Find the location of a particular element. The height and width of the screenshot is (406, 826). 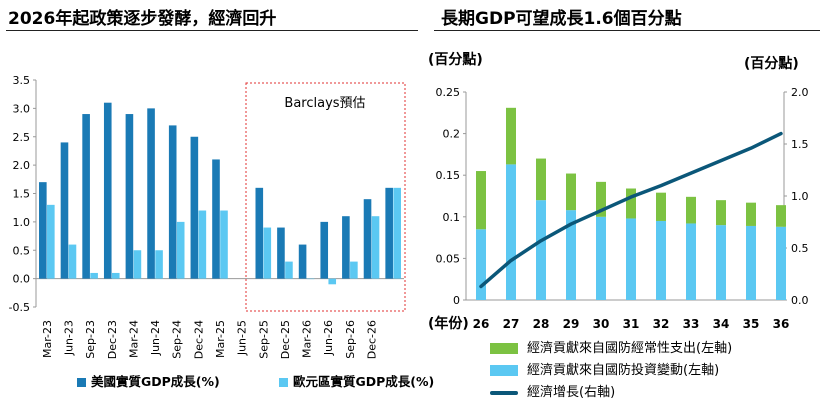

right-title-rule is located at coordinates (627, 30).